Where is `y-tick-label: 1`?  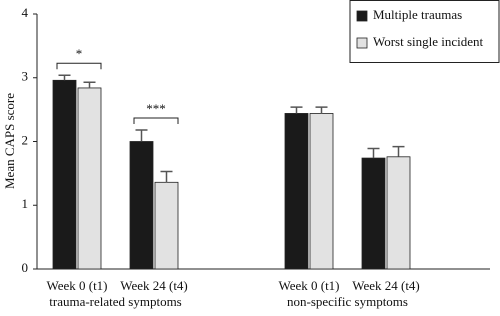 y-tick-label: 1 is located at coordinates (25, 203).